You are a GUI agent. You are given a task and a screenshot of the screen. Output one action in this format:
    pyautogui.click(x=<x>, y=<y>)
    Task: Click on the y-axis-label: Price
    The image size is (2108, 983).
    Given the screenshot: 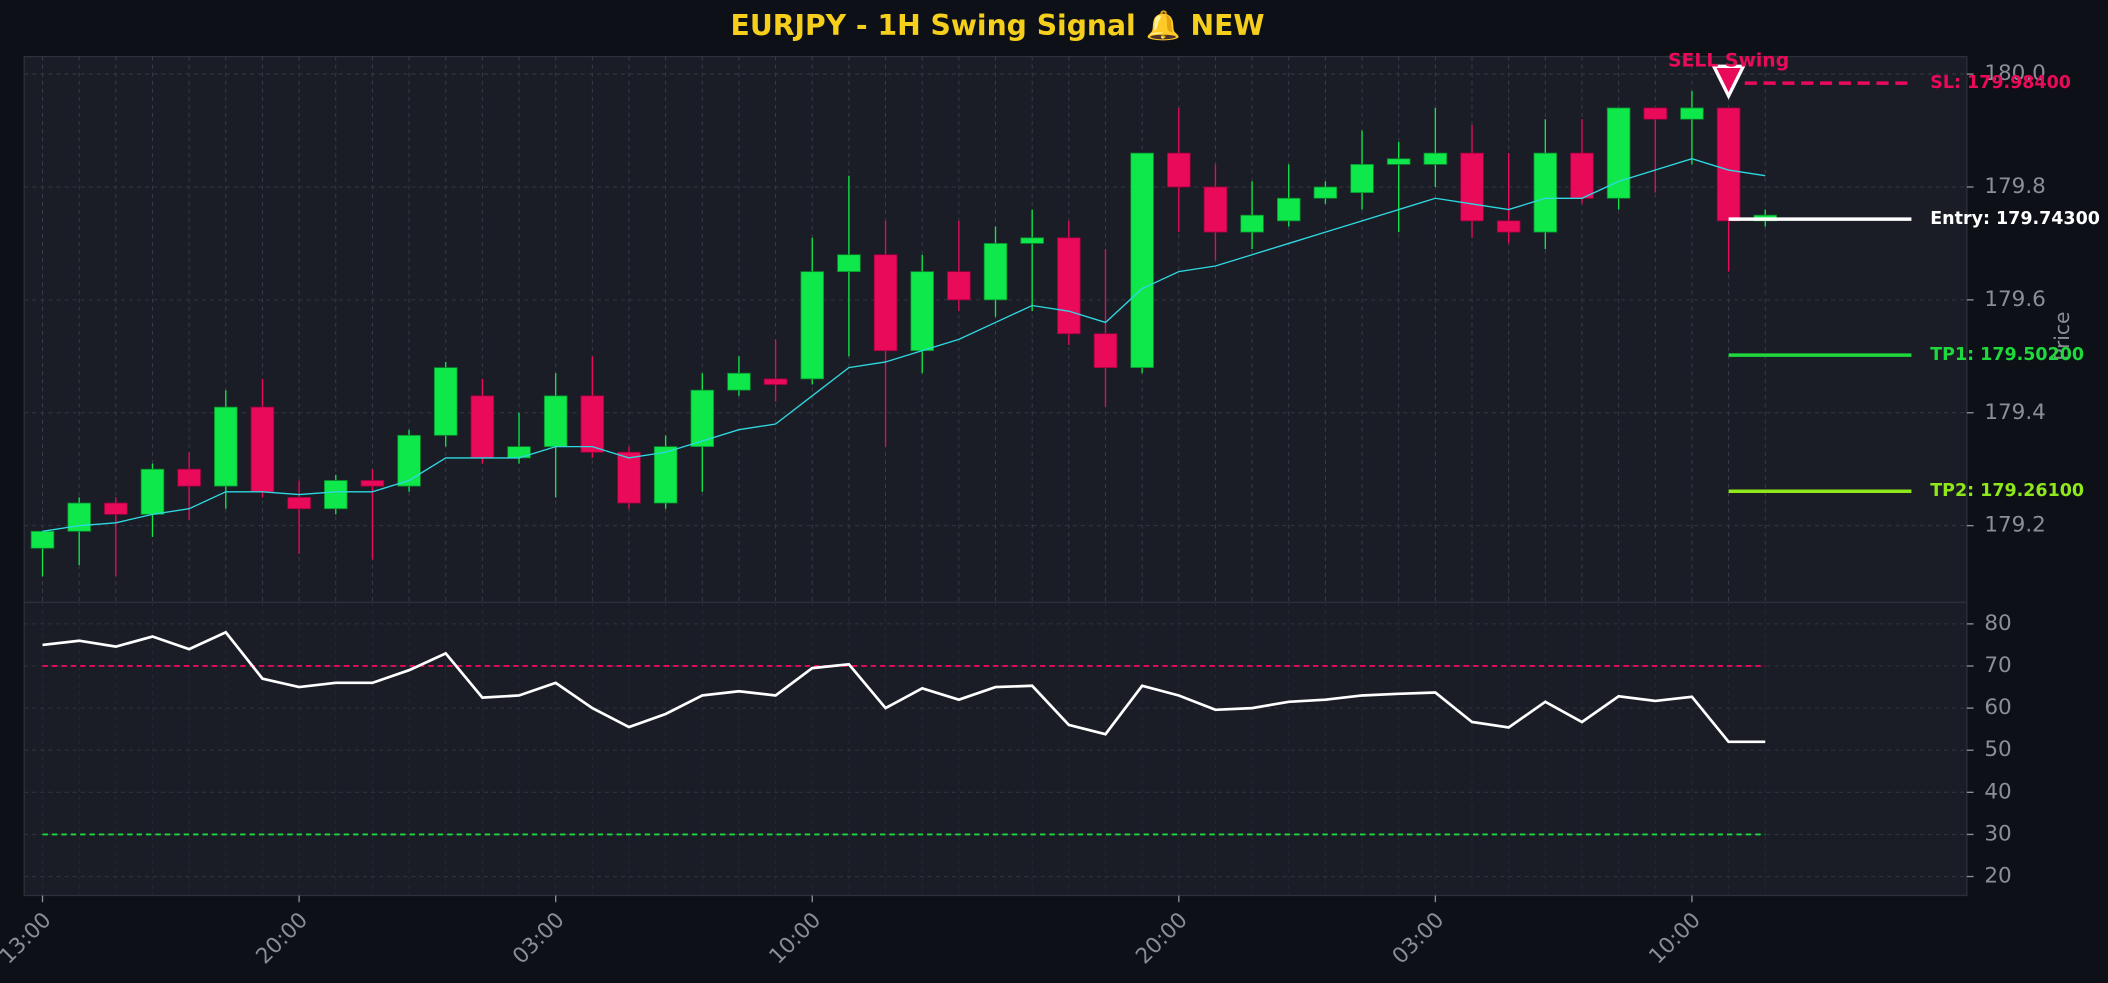 What is the action you would take?
    pyautogui.click(x=2062, y=336)
    